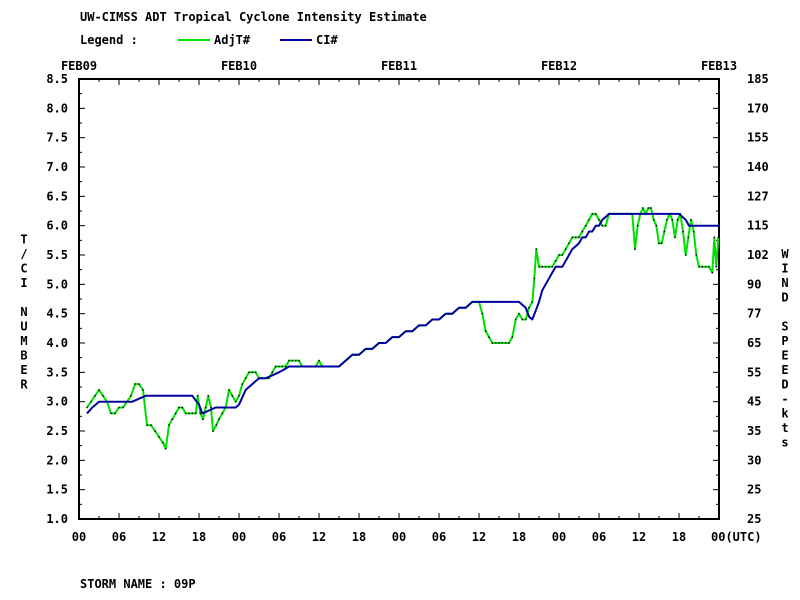  What do you see at coordinates (785, 254) in the screenshot?
I see `right-axis-title-char: W` at bounding box center [785, 254].